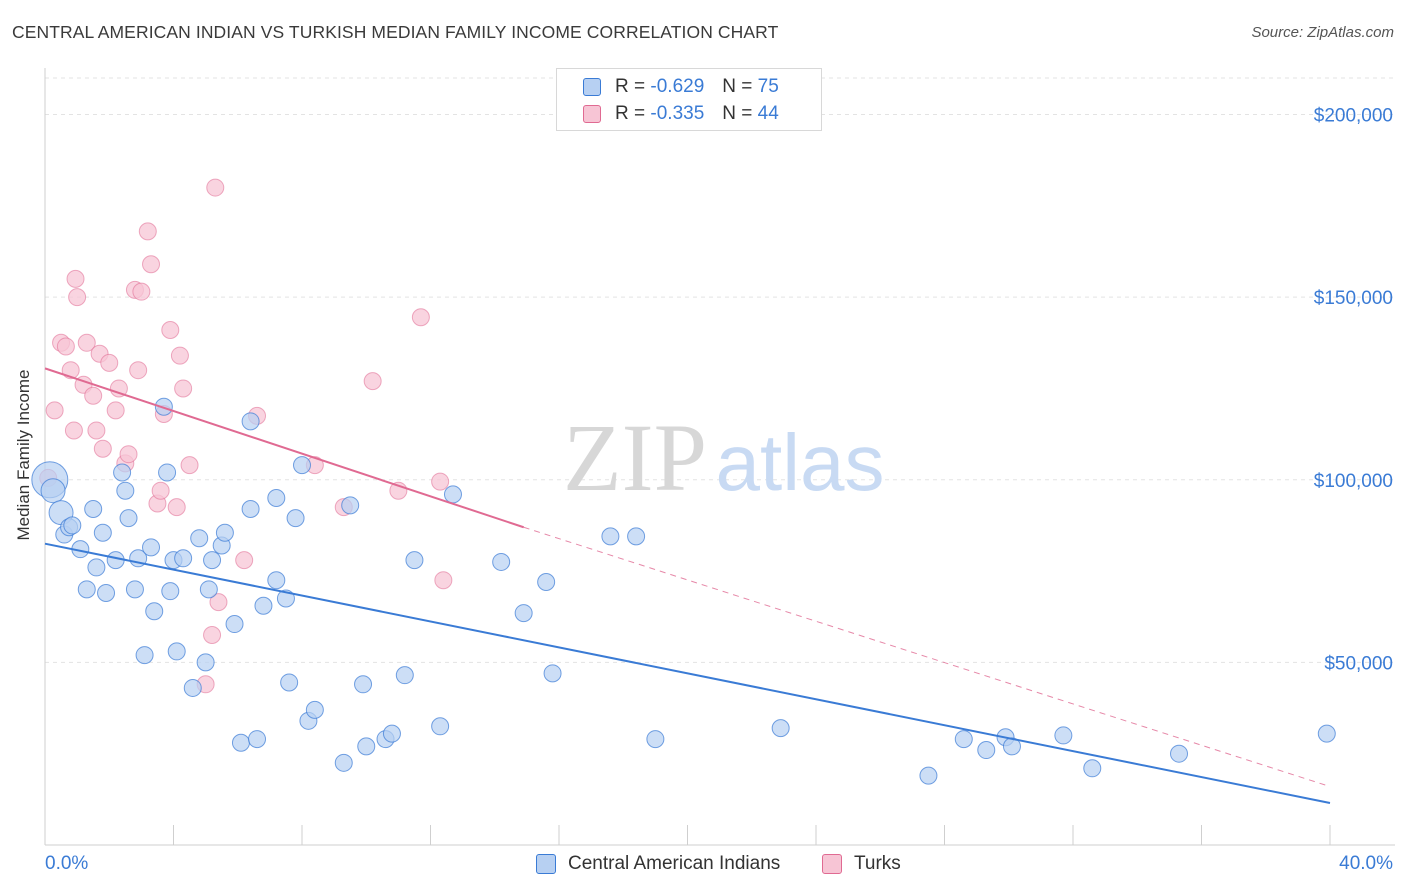  What do you see at coordinates (1353, 116) in the screenshot?
I see `y-tick-label: $200,000` at bounding box center [1353, 116].